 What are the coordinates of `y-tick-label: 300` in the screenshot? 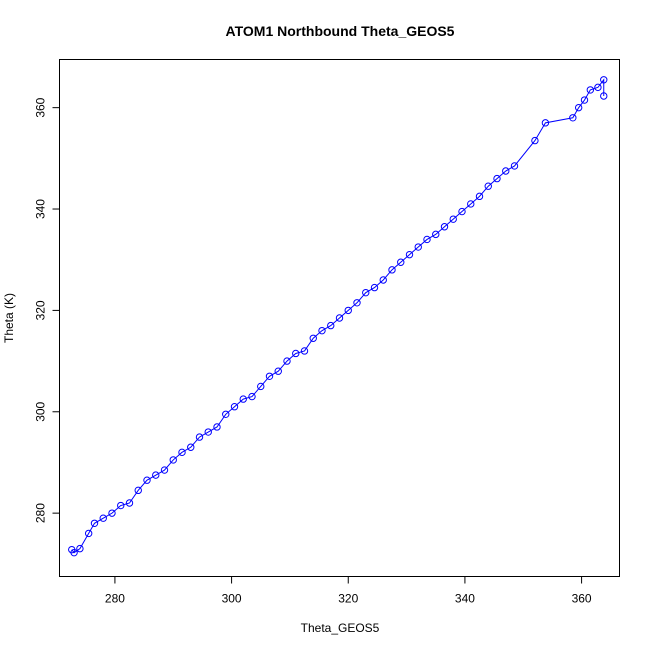 It's located at (41, 411).